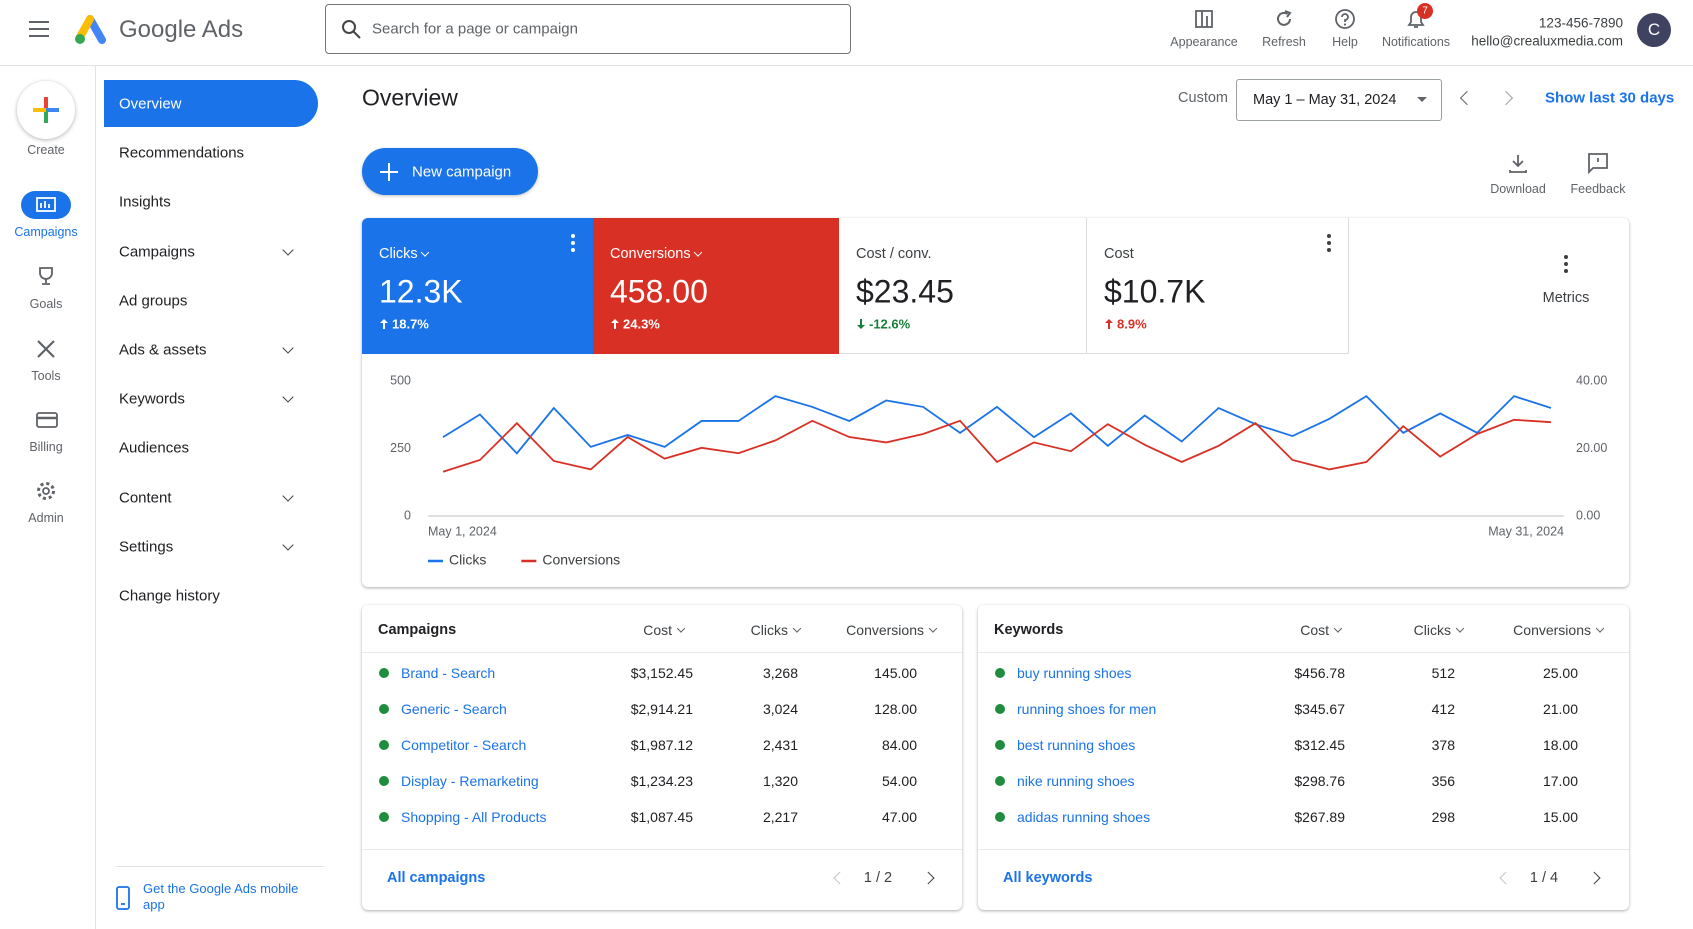 This screenshot has width=1693, height=929. Describe the element at coordinates (182, 153) in the screenshot. I see `nav-item: Recommendations` at that location.